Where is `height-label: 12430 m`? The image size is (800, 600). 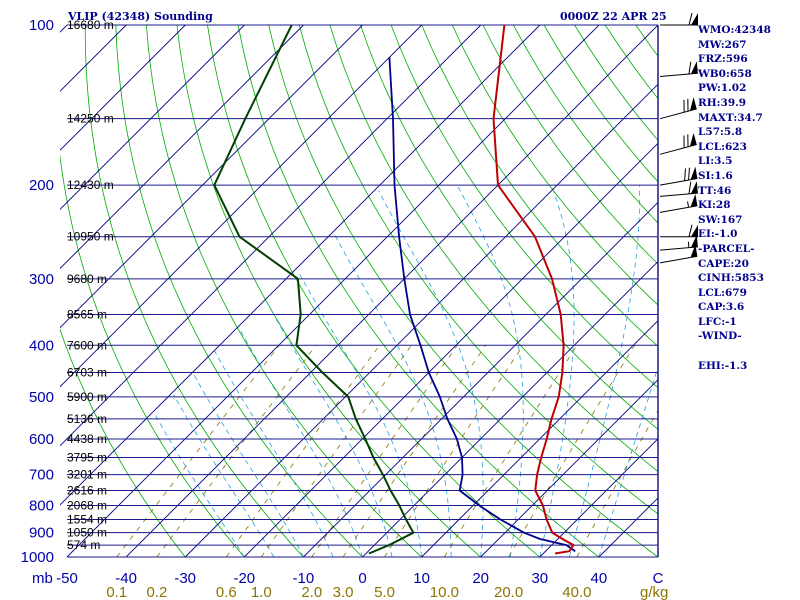
height-label: 12430 m is located at coordinates (90, 185).